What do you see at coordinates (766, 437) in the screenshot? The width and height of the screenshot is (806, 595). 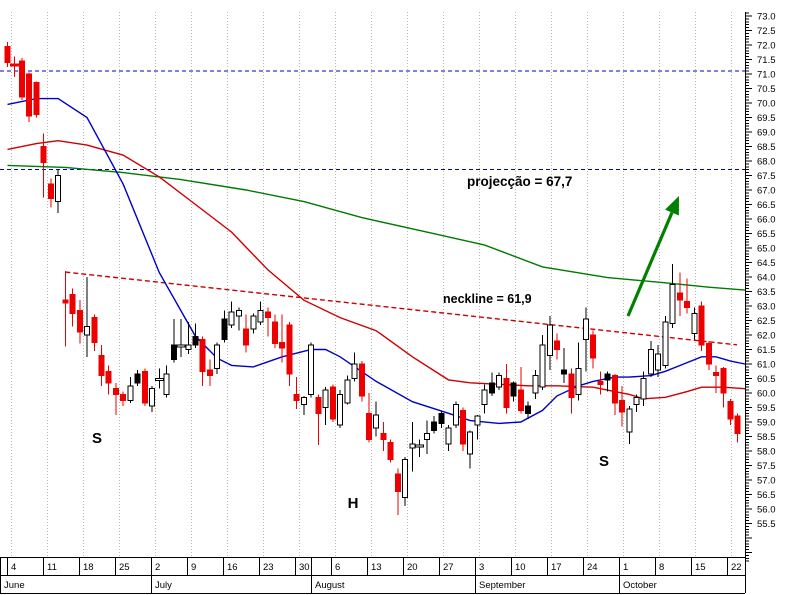 I see `y-tick-label: 58.5` at bounding box center [766, 437].